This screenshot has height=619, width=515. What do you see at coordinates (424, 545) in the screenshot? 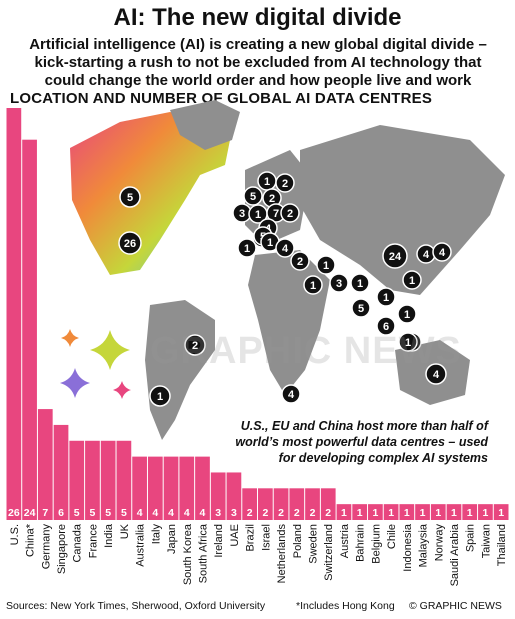
I see `category-label: Malaysia` at bounding box center [424, 545].